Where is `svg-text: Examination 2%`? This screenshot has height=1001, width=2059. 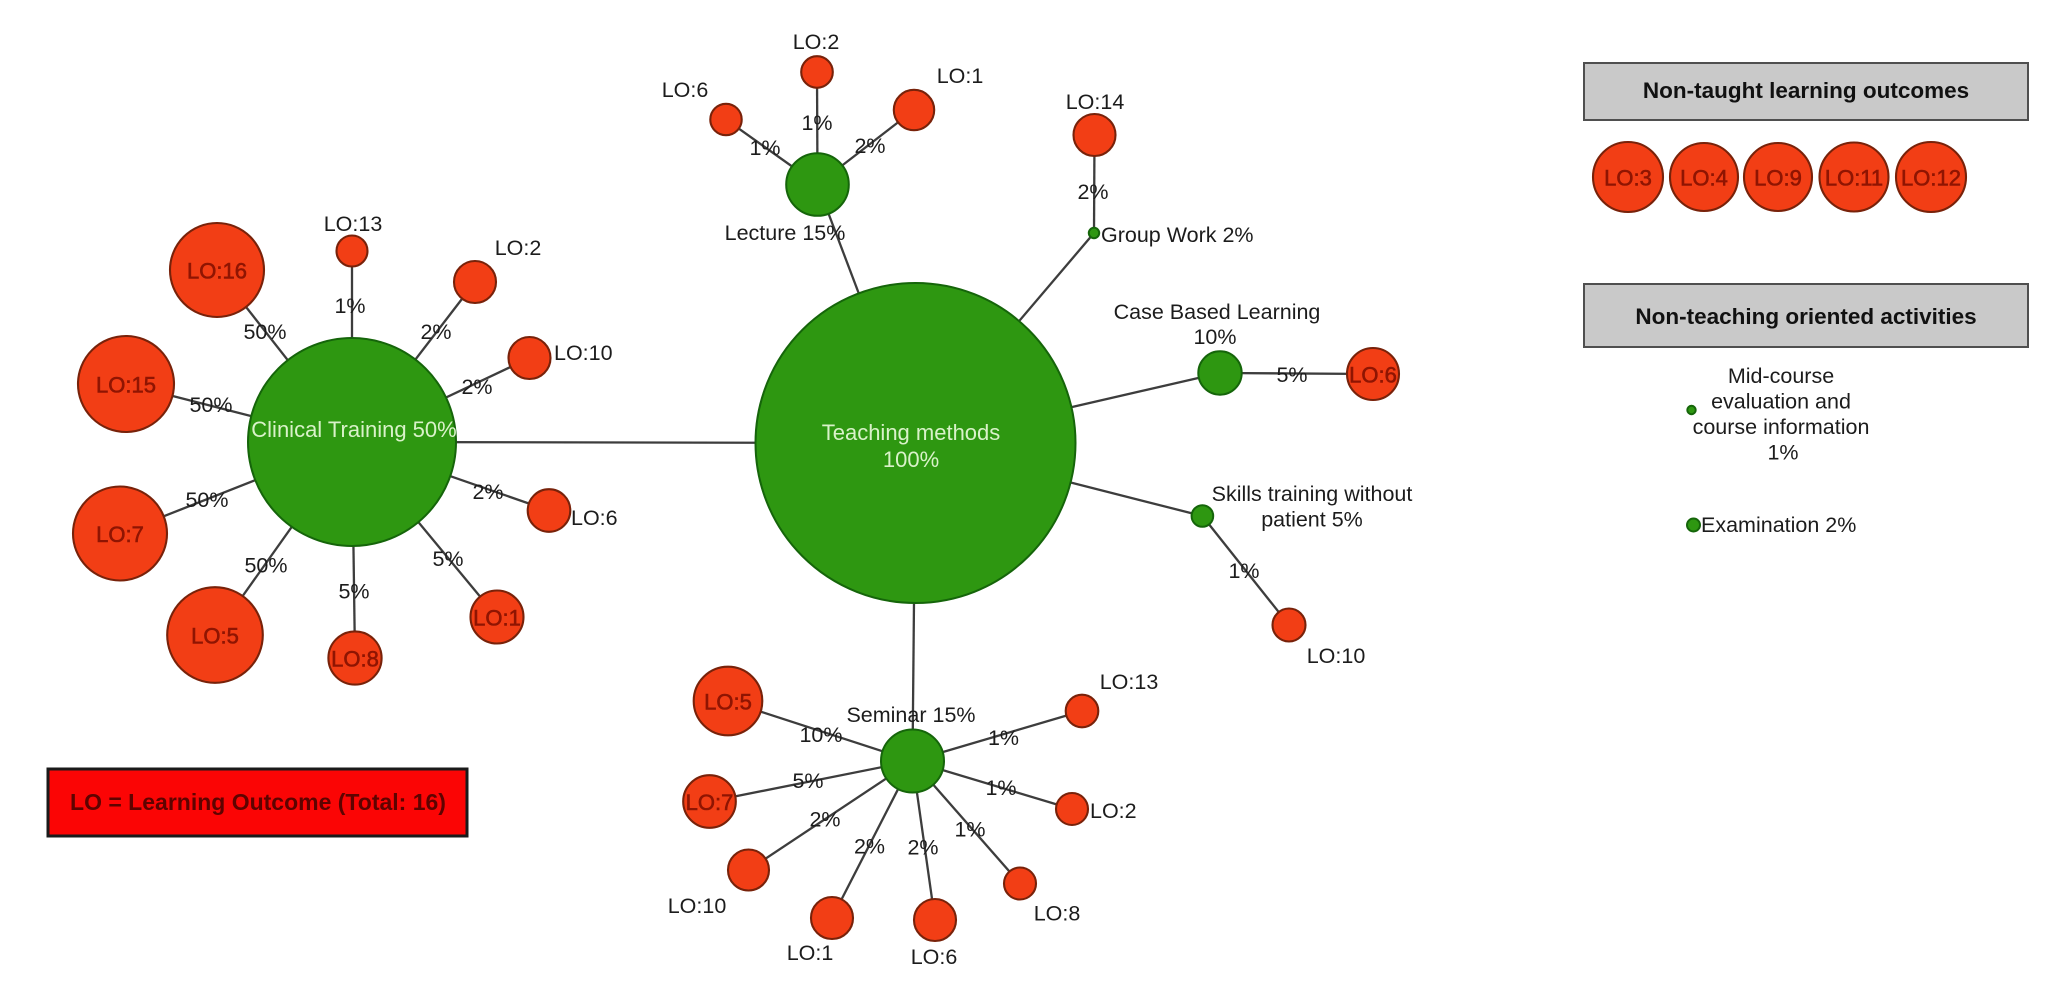
svg-text: Examination 2% is located at coordinates (1778, 525).